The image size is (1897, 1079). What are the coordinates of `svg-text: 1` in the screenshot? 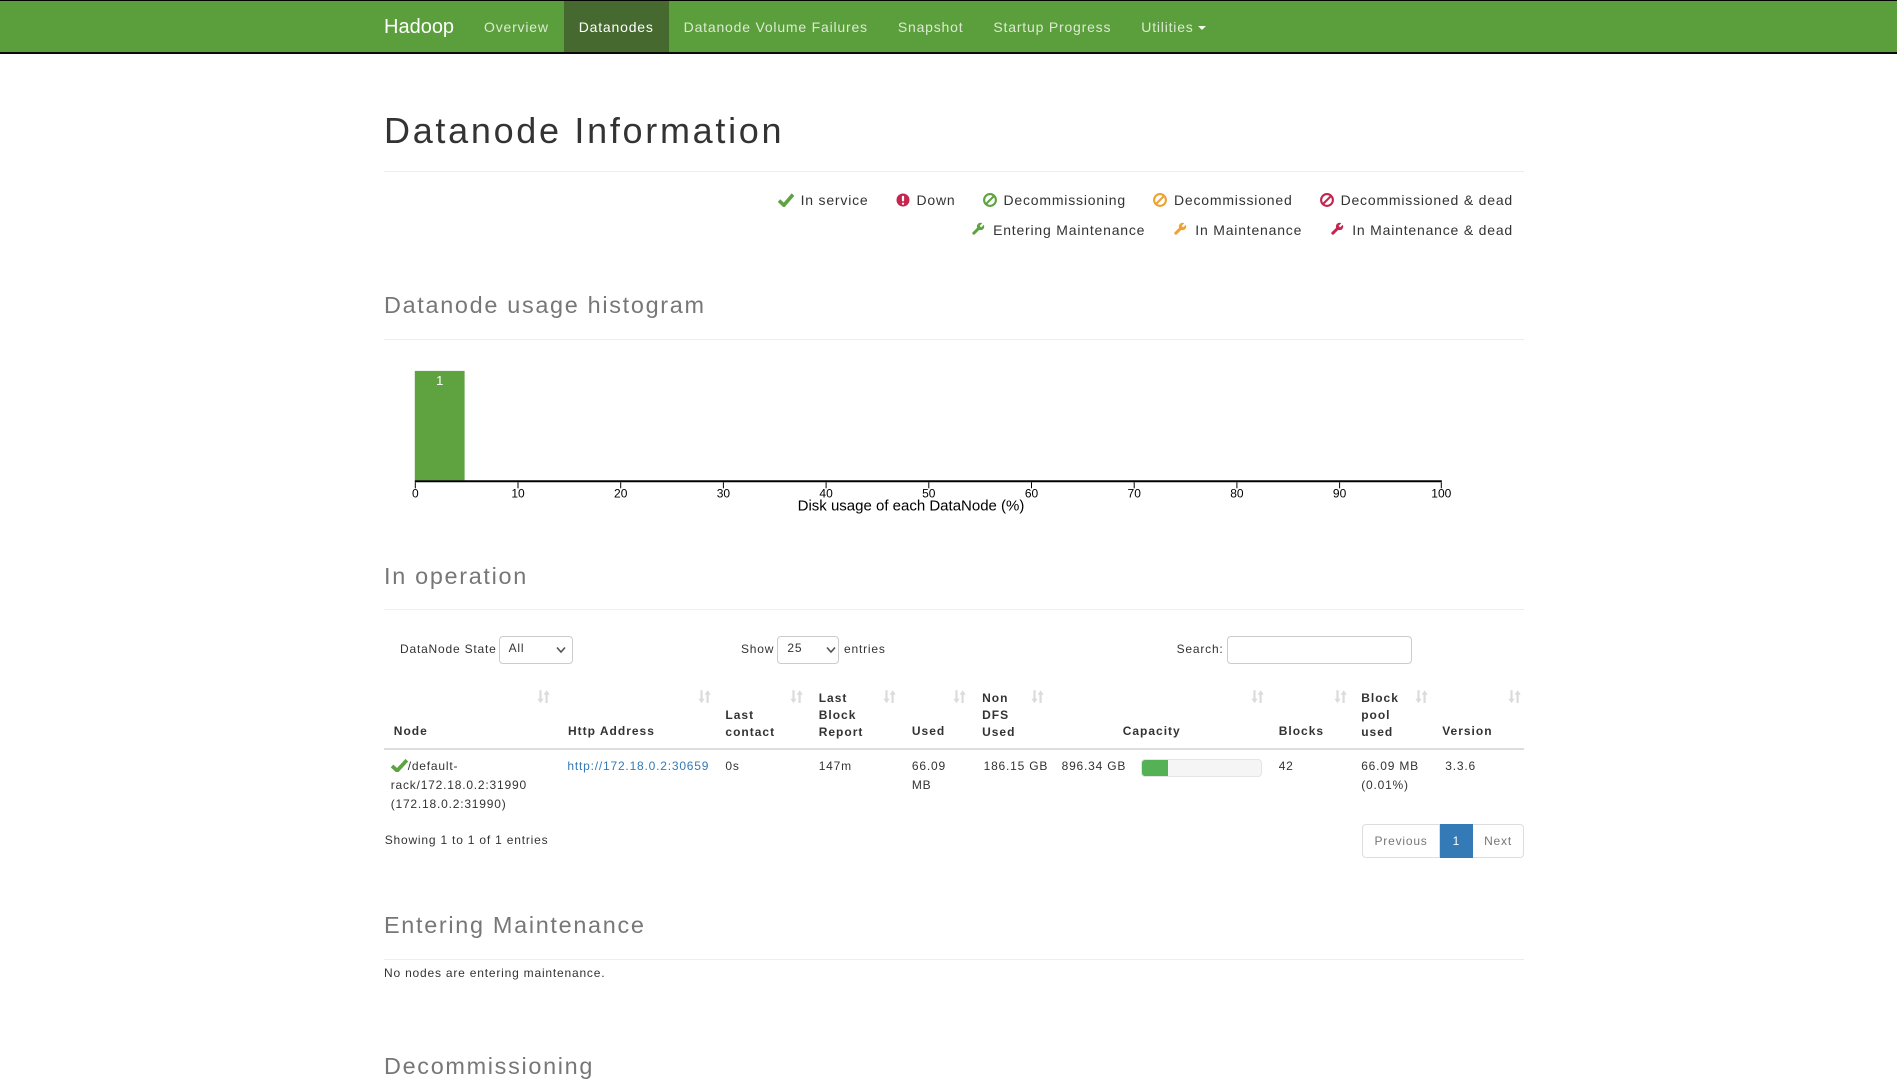 It's located at (439, 380).